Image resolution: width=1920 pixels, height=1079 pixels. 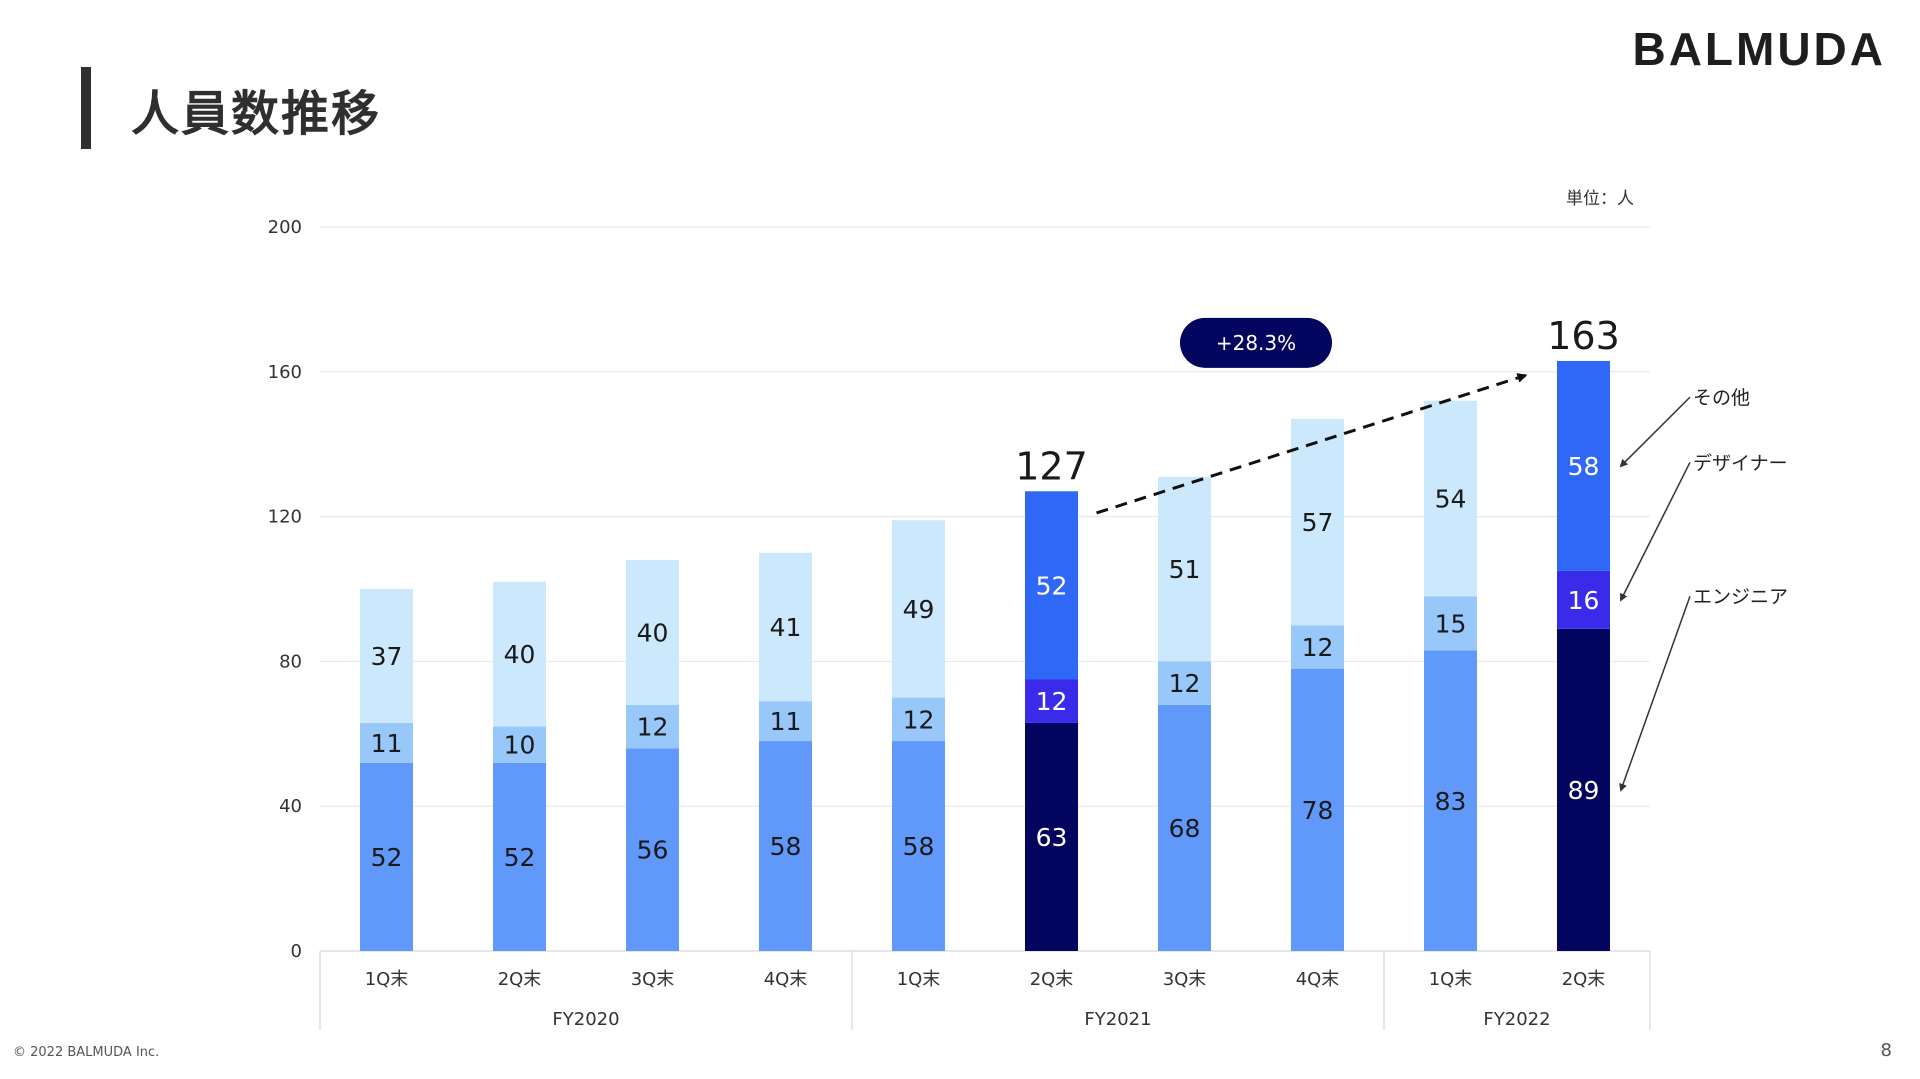 I want to click on page-title: 人員数推移, so click(x=256, y=114).